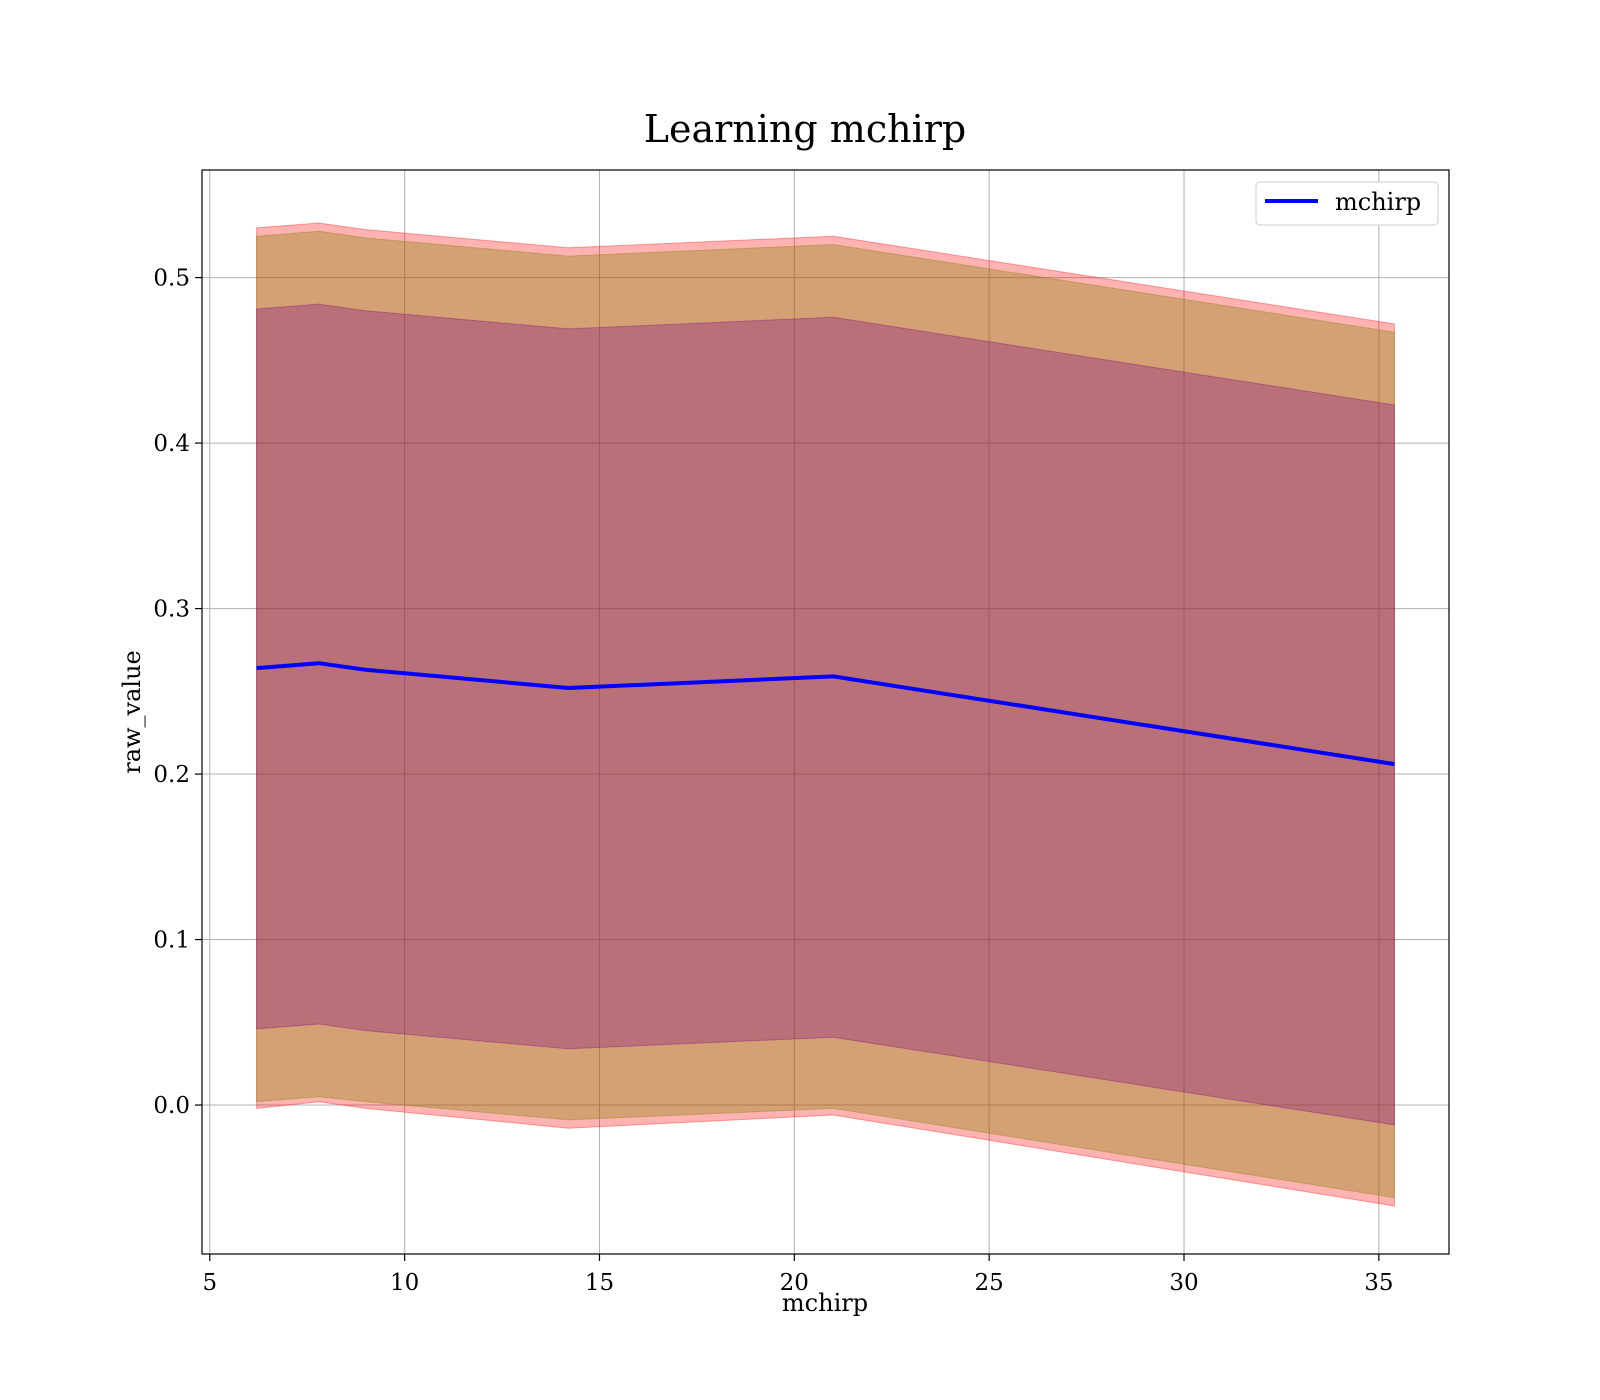 Image resolution: width=1600 pixels, height=1400 pixels. I want to click on x-tick-label-4: 25, so click(989, 1283).